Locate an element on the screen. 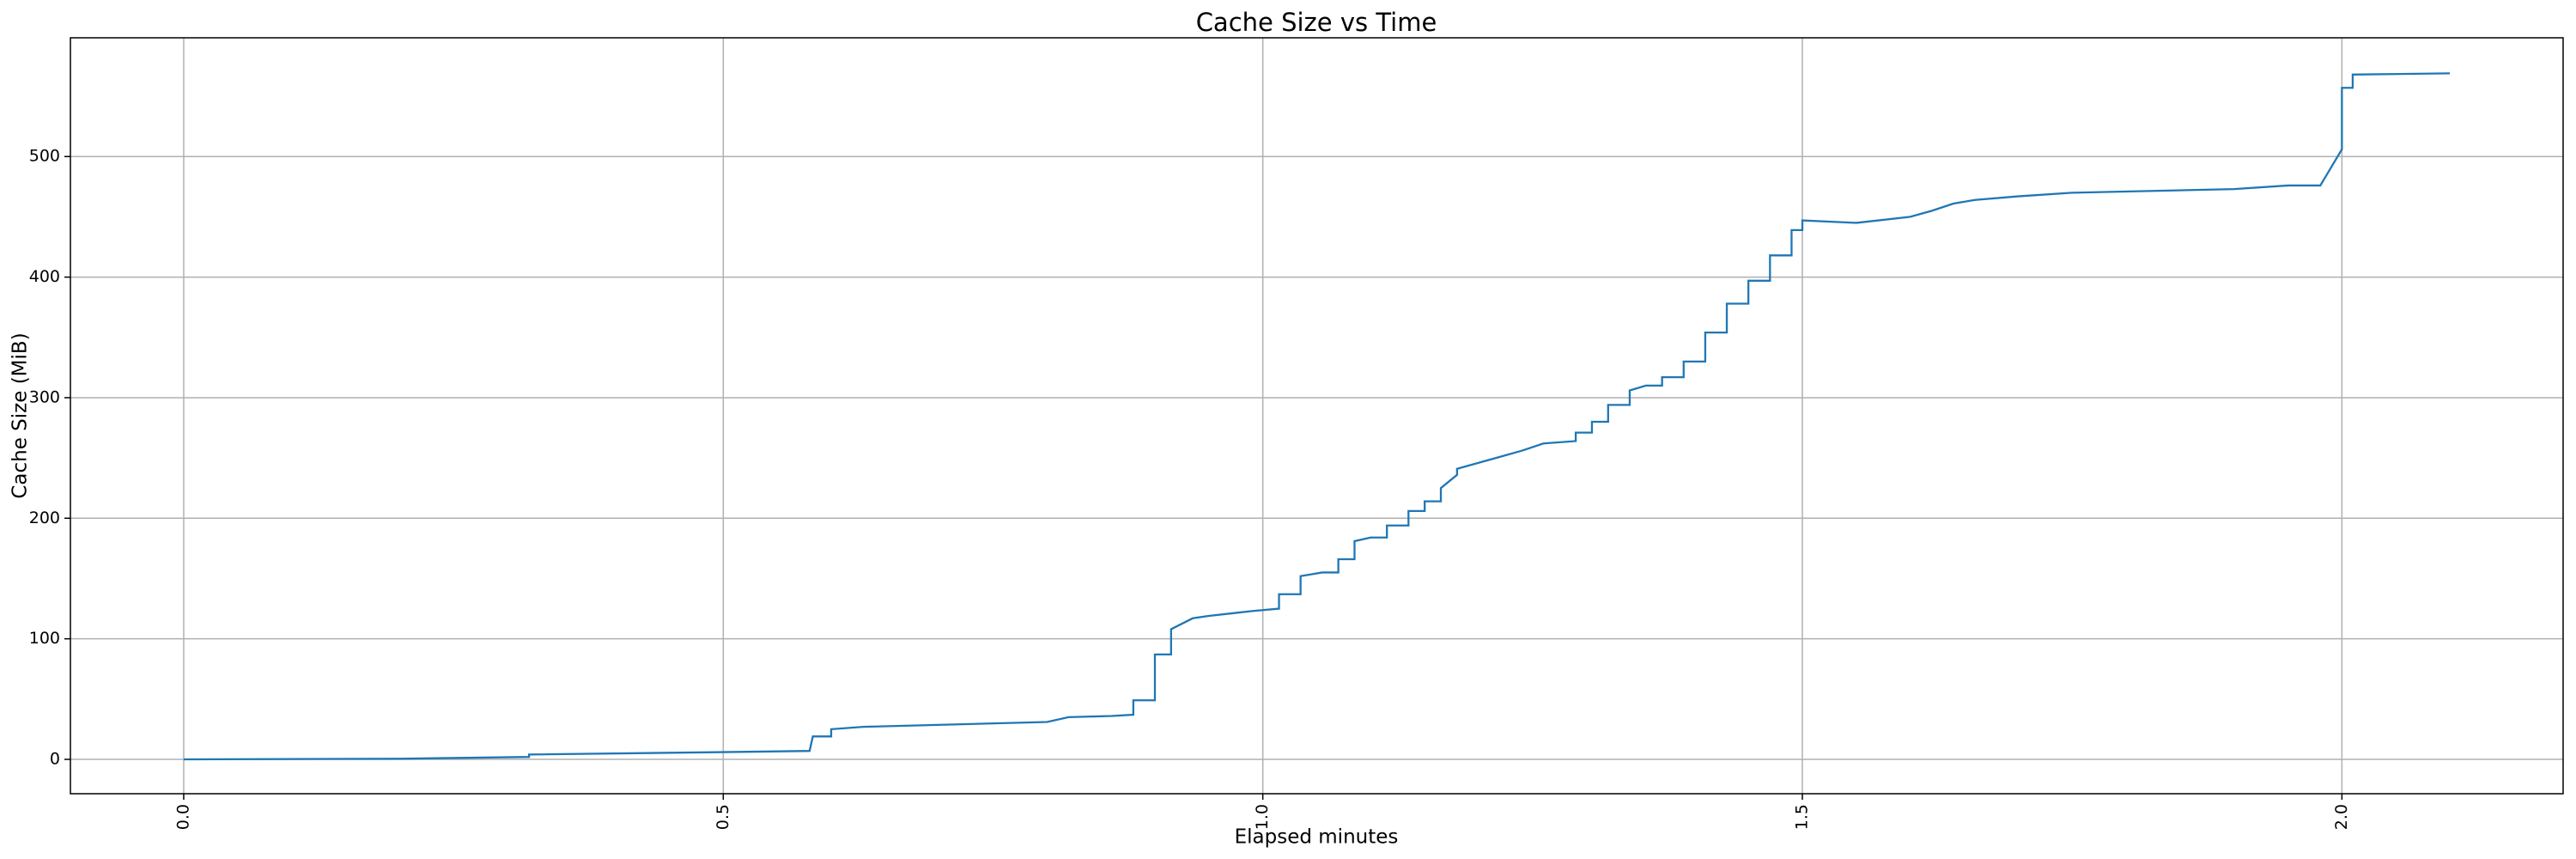  x-tick-label: 1.5 is located at coordinates (1802, 817).